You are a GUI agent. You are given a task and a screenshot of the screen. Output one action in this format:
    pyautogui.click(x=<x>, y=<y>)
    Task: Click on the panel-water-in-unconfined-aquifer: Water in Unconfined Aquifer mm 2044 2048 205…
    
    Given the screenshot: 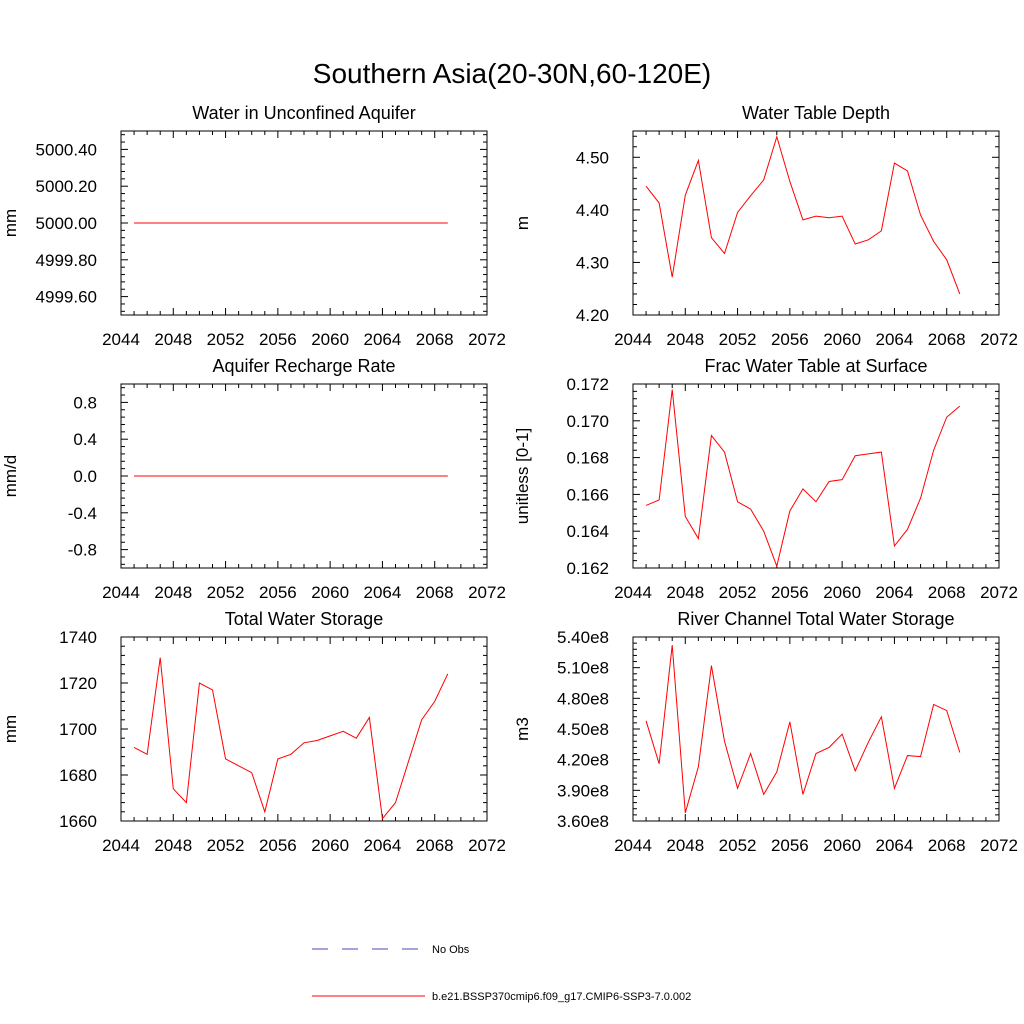 What is the action you would take?
    pyautogui.click(x=253, y=226)
    